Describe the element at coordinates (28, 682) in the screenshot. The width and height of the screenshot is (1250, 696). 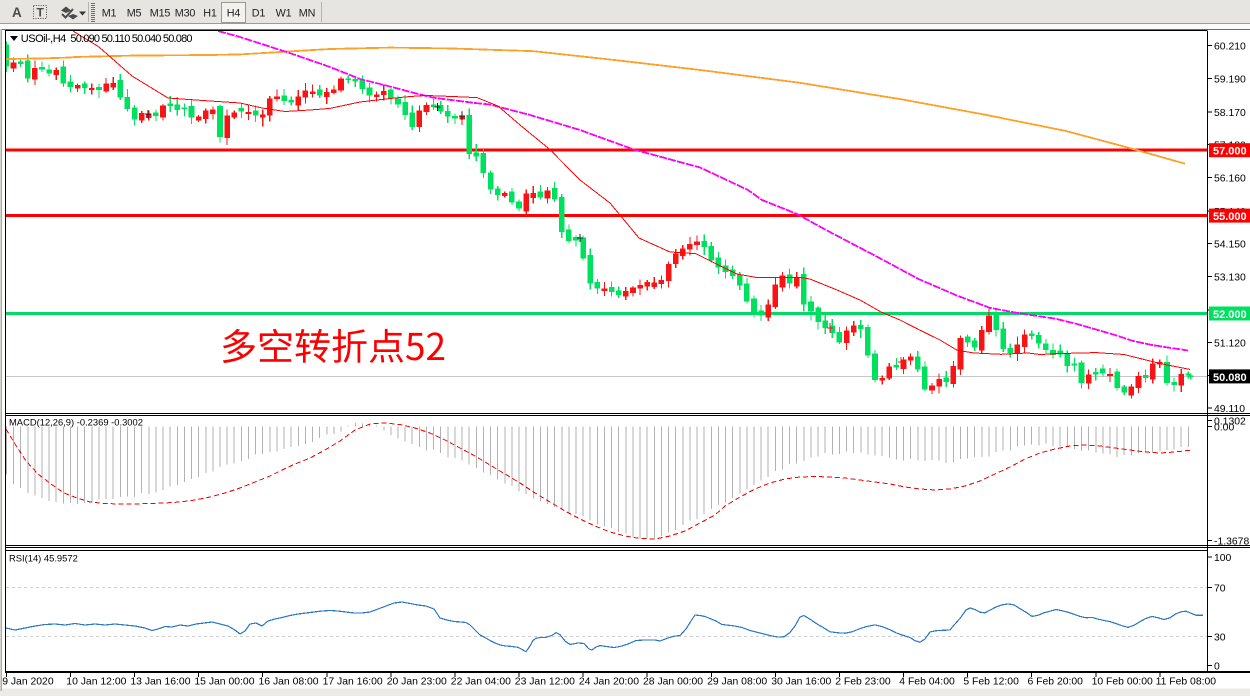
I see `svg-text: 9 Jan 2020` at that location.